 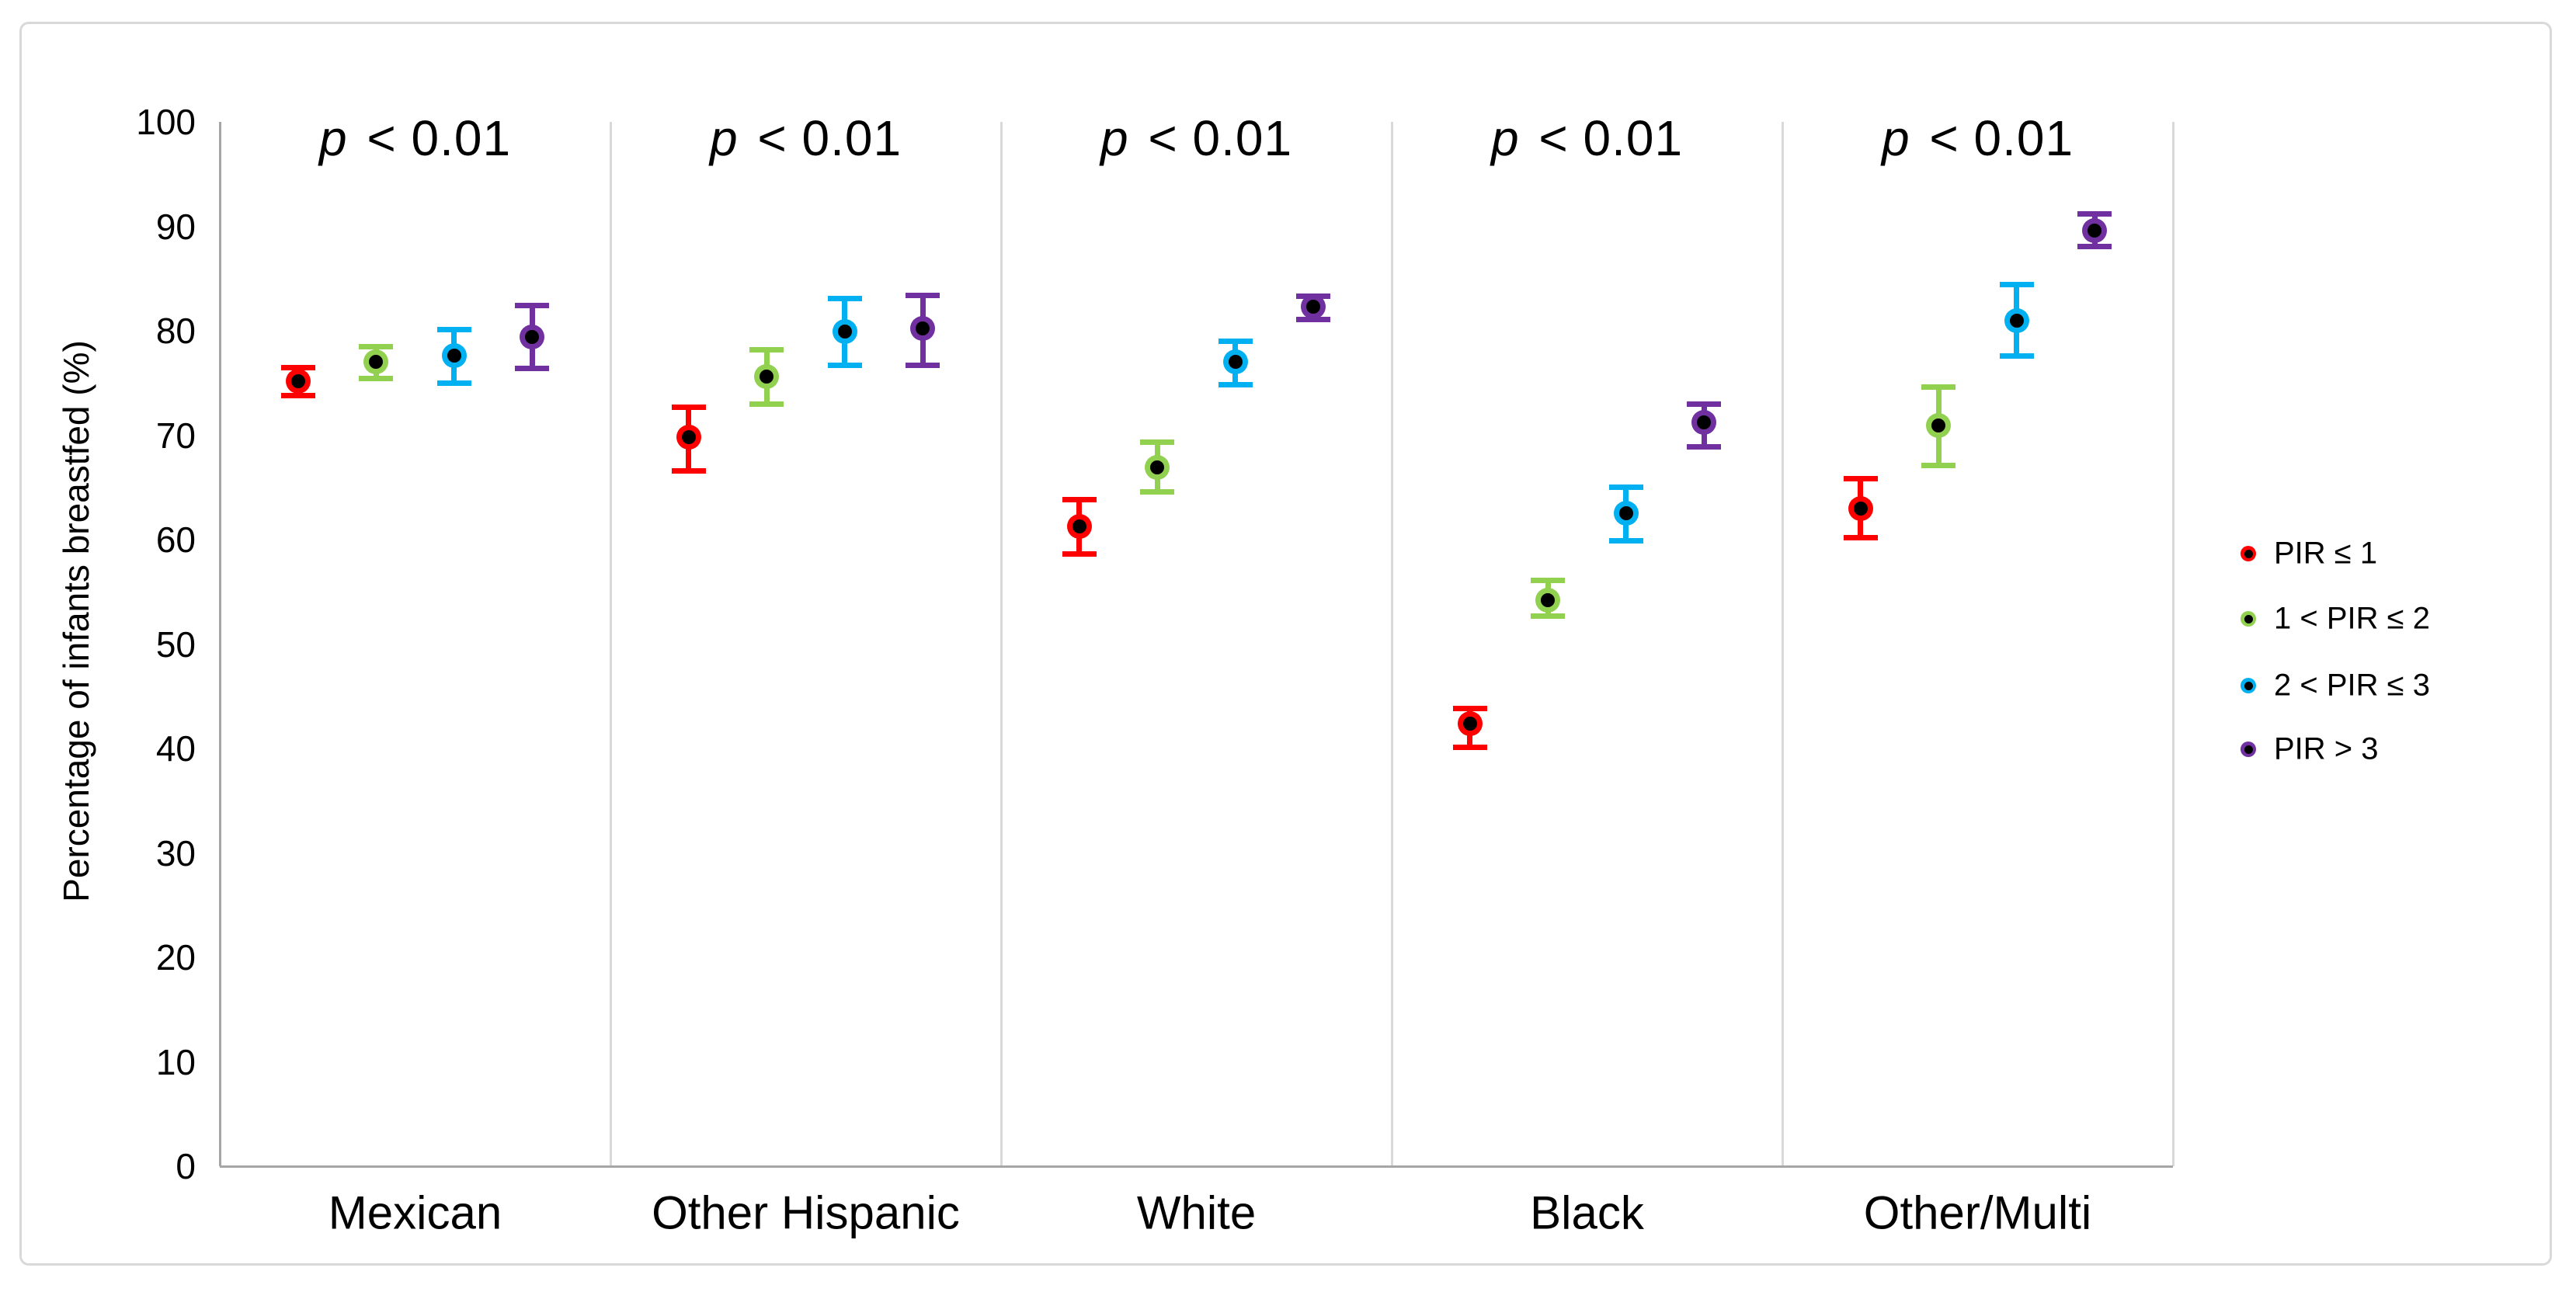 I want to click on legend-label: PIR > 3, so click(x=2326, y=748).